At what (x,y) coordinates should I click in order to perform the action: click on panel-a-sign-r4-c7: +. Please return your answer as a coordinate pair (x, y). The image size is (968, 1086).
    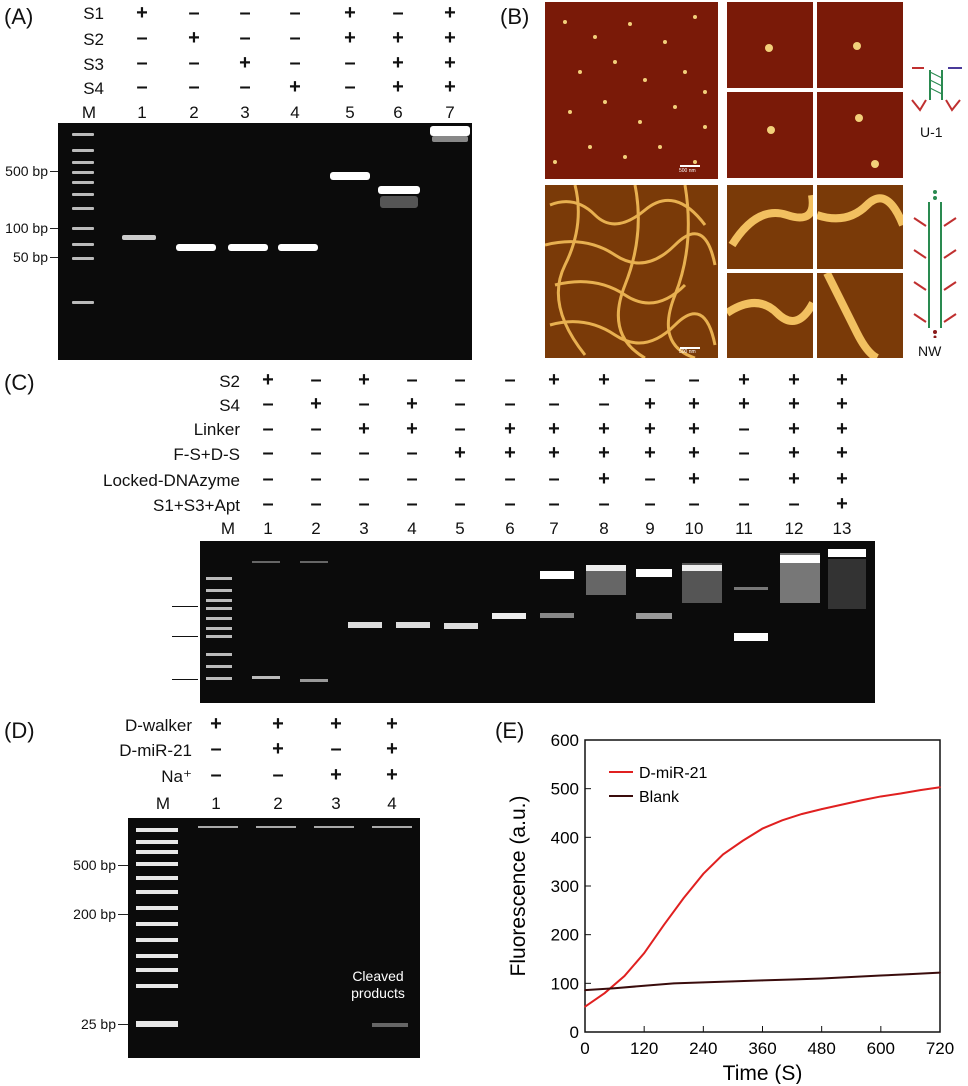
    Looking at the image, I should click on (450, 87).